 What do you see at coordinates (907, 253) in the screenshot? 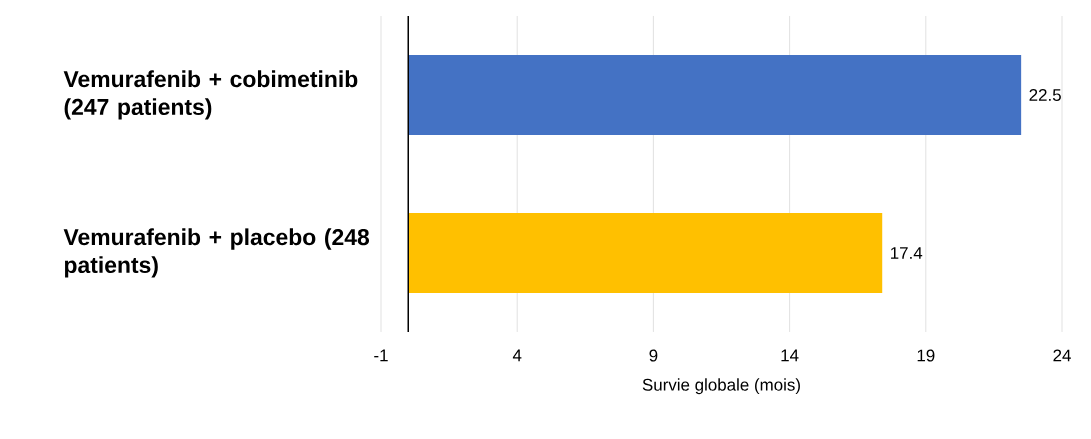
I see `data-label: 17.4` at bounding box center [907, 253].